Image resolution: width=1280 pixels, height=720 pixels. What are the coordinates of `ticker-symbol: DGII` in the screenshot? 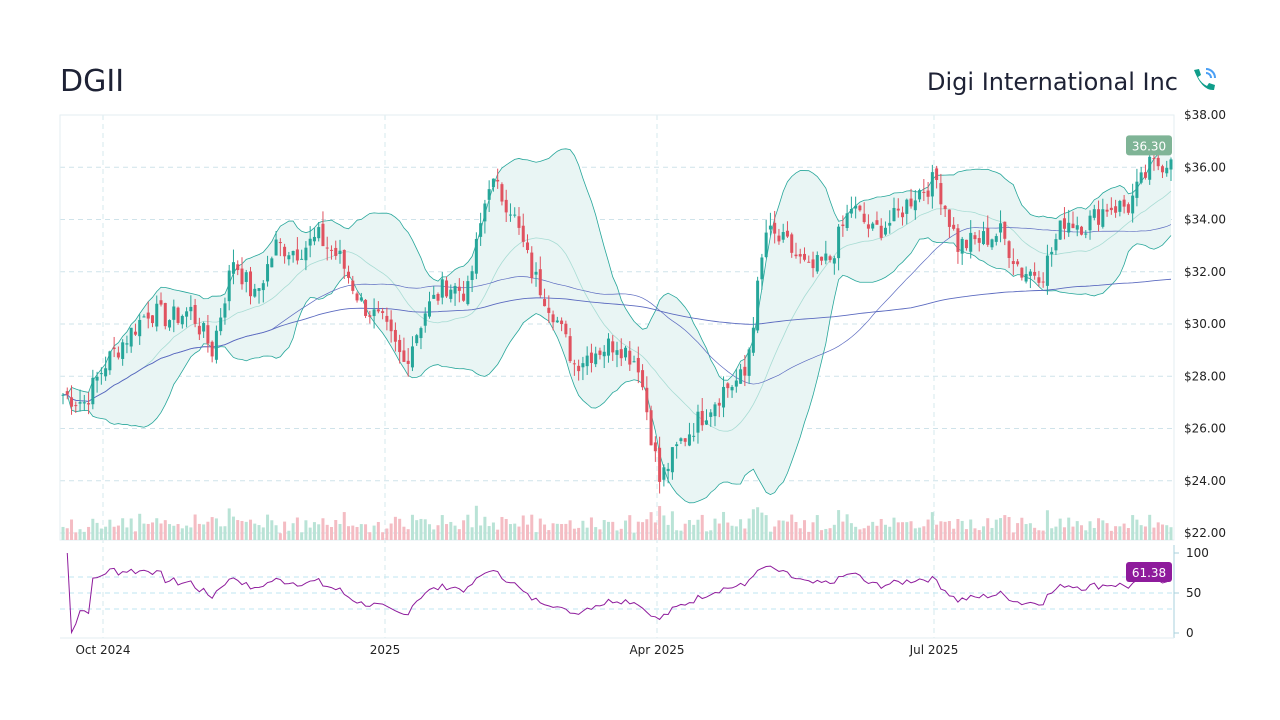 It's located at (92, 81).